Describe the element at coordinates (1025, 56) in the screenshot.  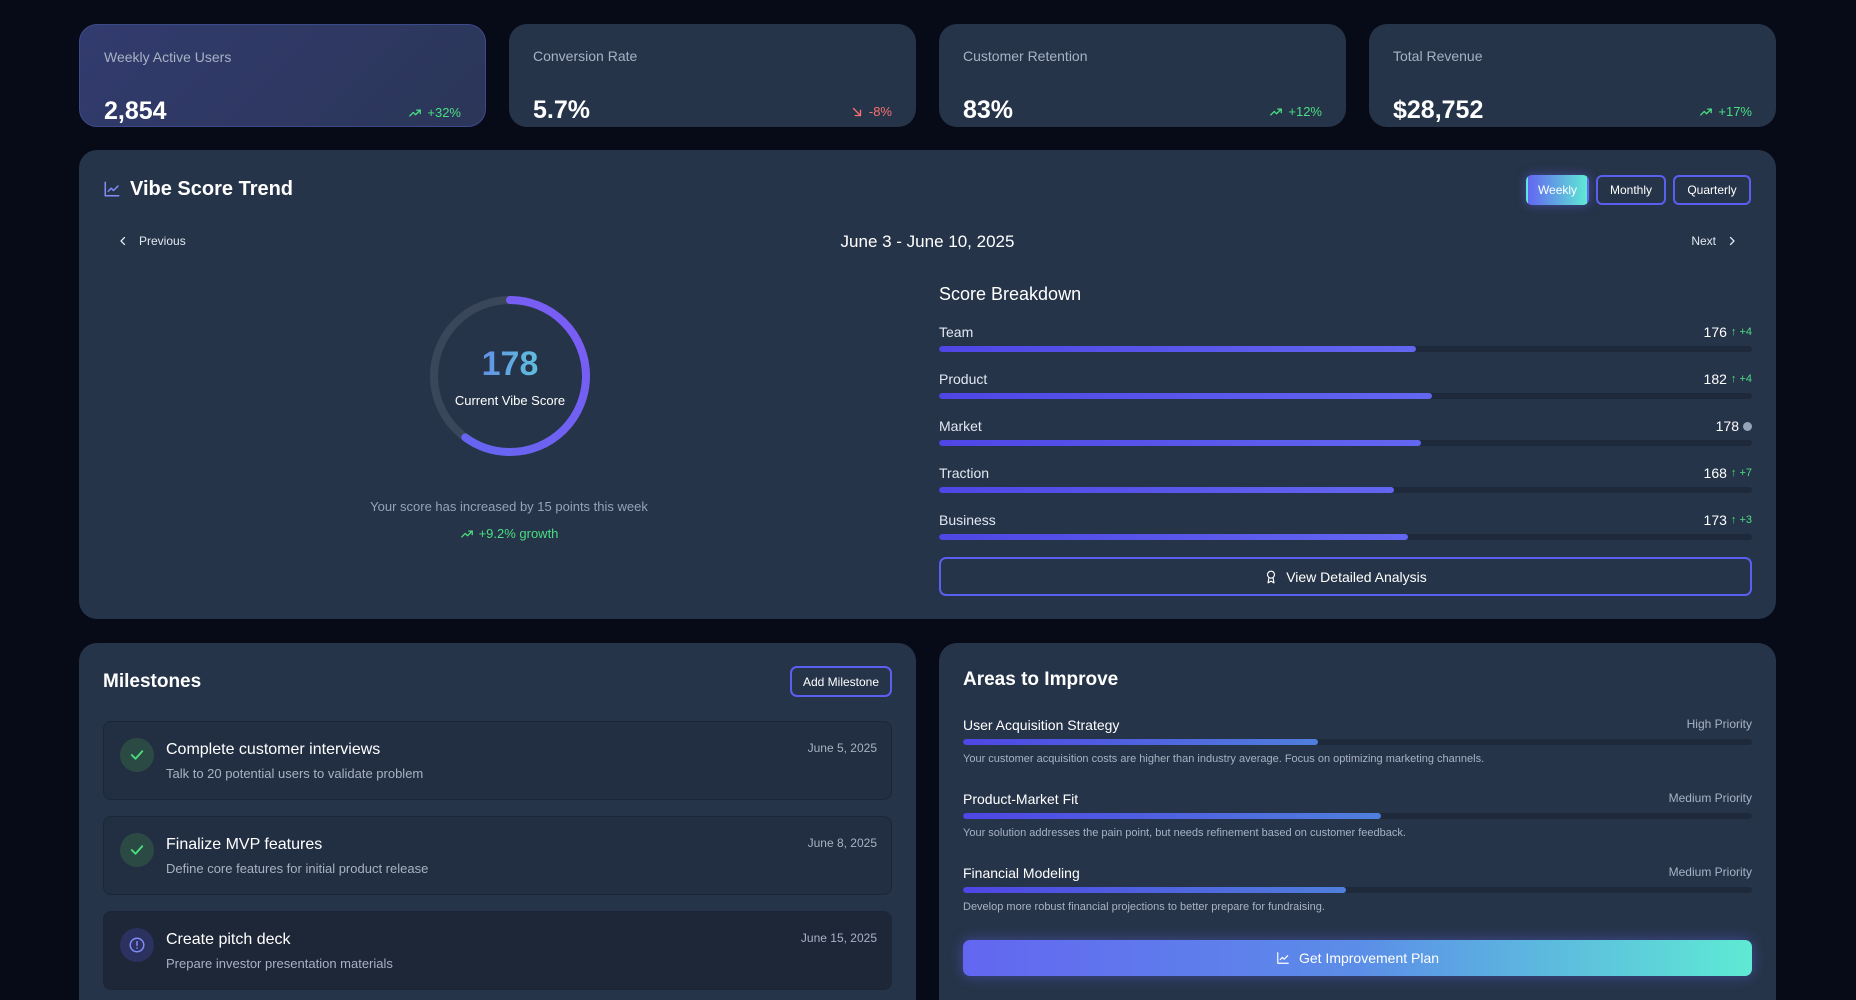
I see `kpi-label: Customer Retention` at that location.